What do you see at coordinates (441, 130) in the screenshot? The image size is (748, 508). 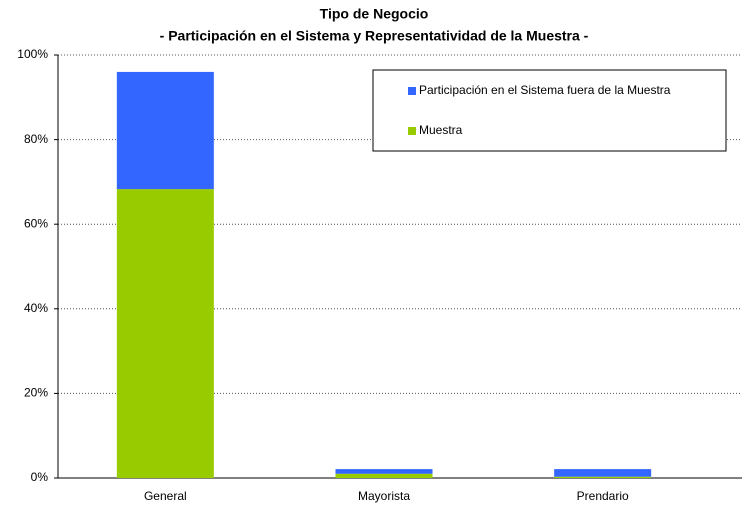 I see `legend-label: Muestra` at bounding box center [441, 130].